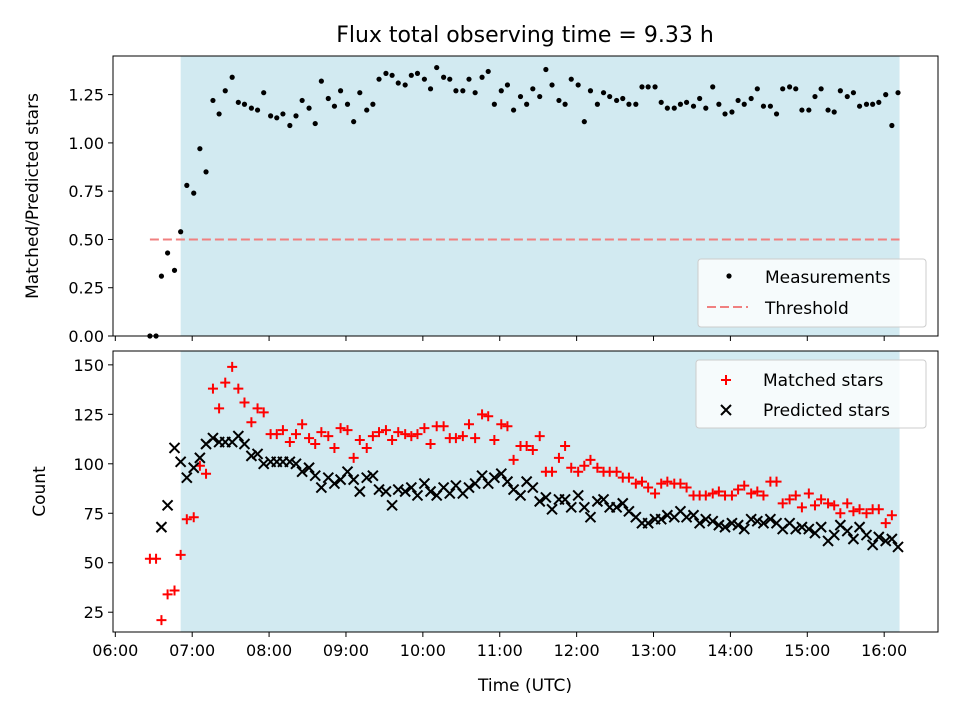 The image size is (960, 720). What do you see at coordinates (33, 196) in the screenshot?
I see `ratio-y-axis-label: Matched/Predicted stars` at bounding box center [33, 196].